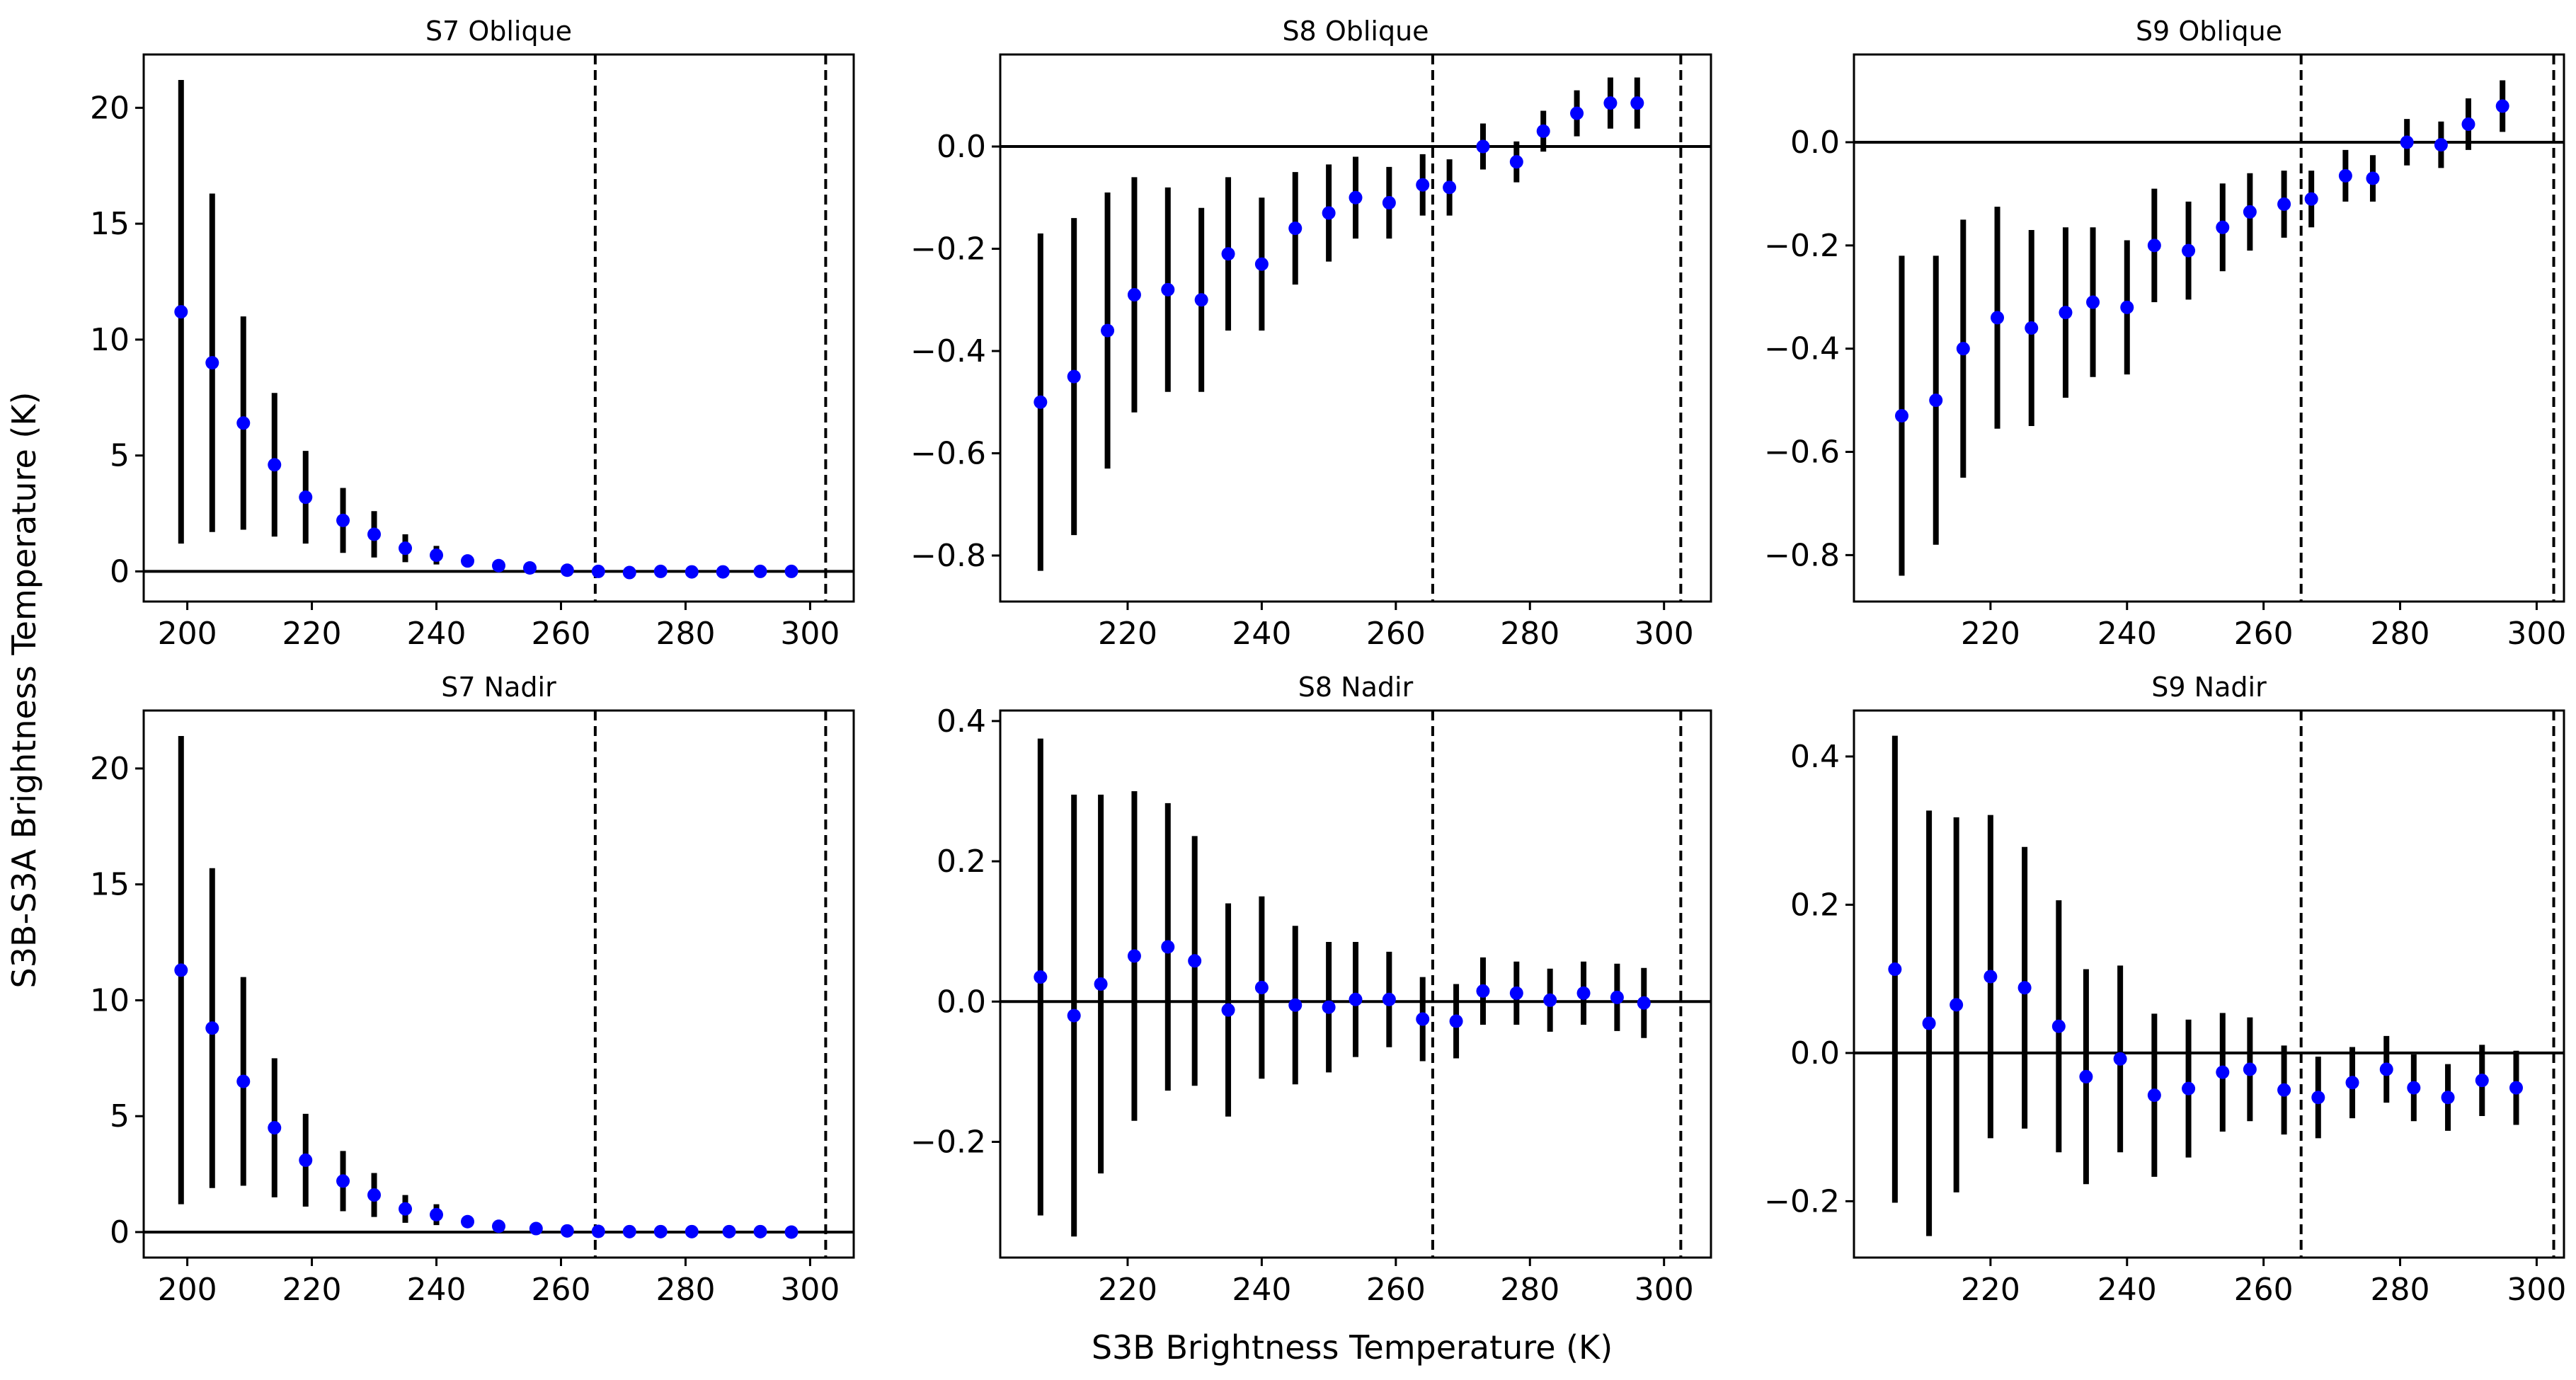  Describe the element at coordinates (498, 688) in the screenshot. I see `panel-title: S7 Nadir` at that location.